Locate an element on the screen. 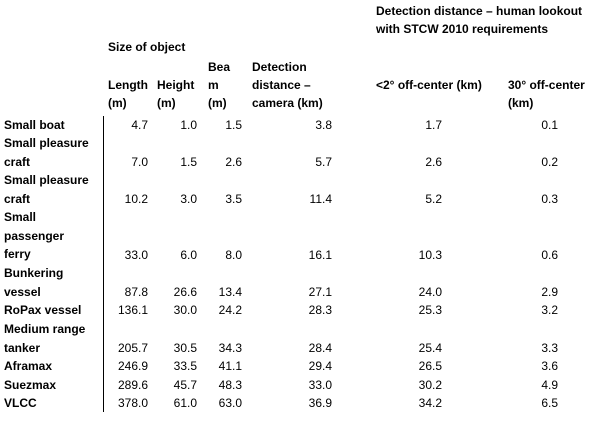  header-lt2-off-center: <2° off-center (km) is located at coordinates (429, 85).